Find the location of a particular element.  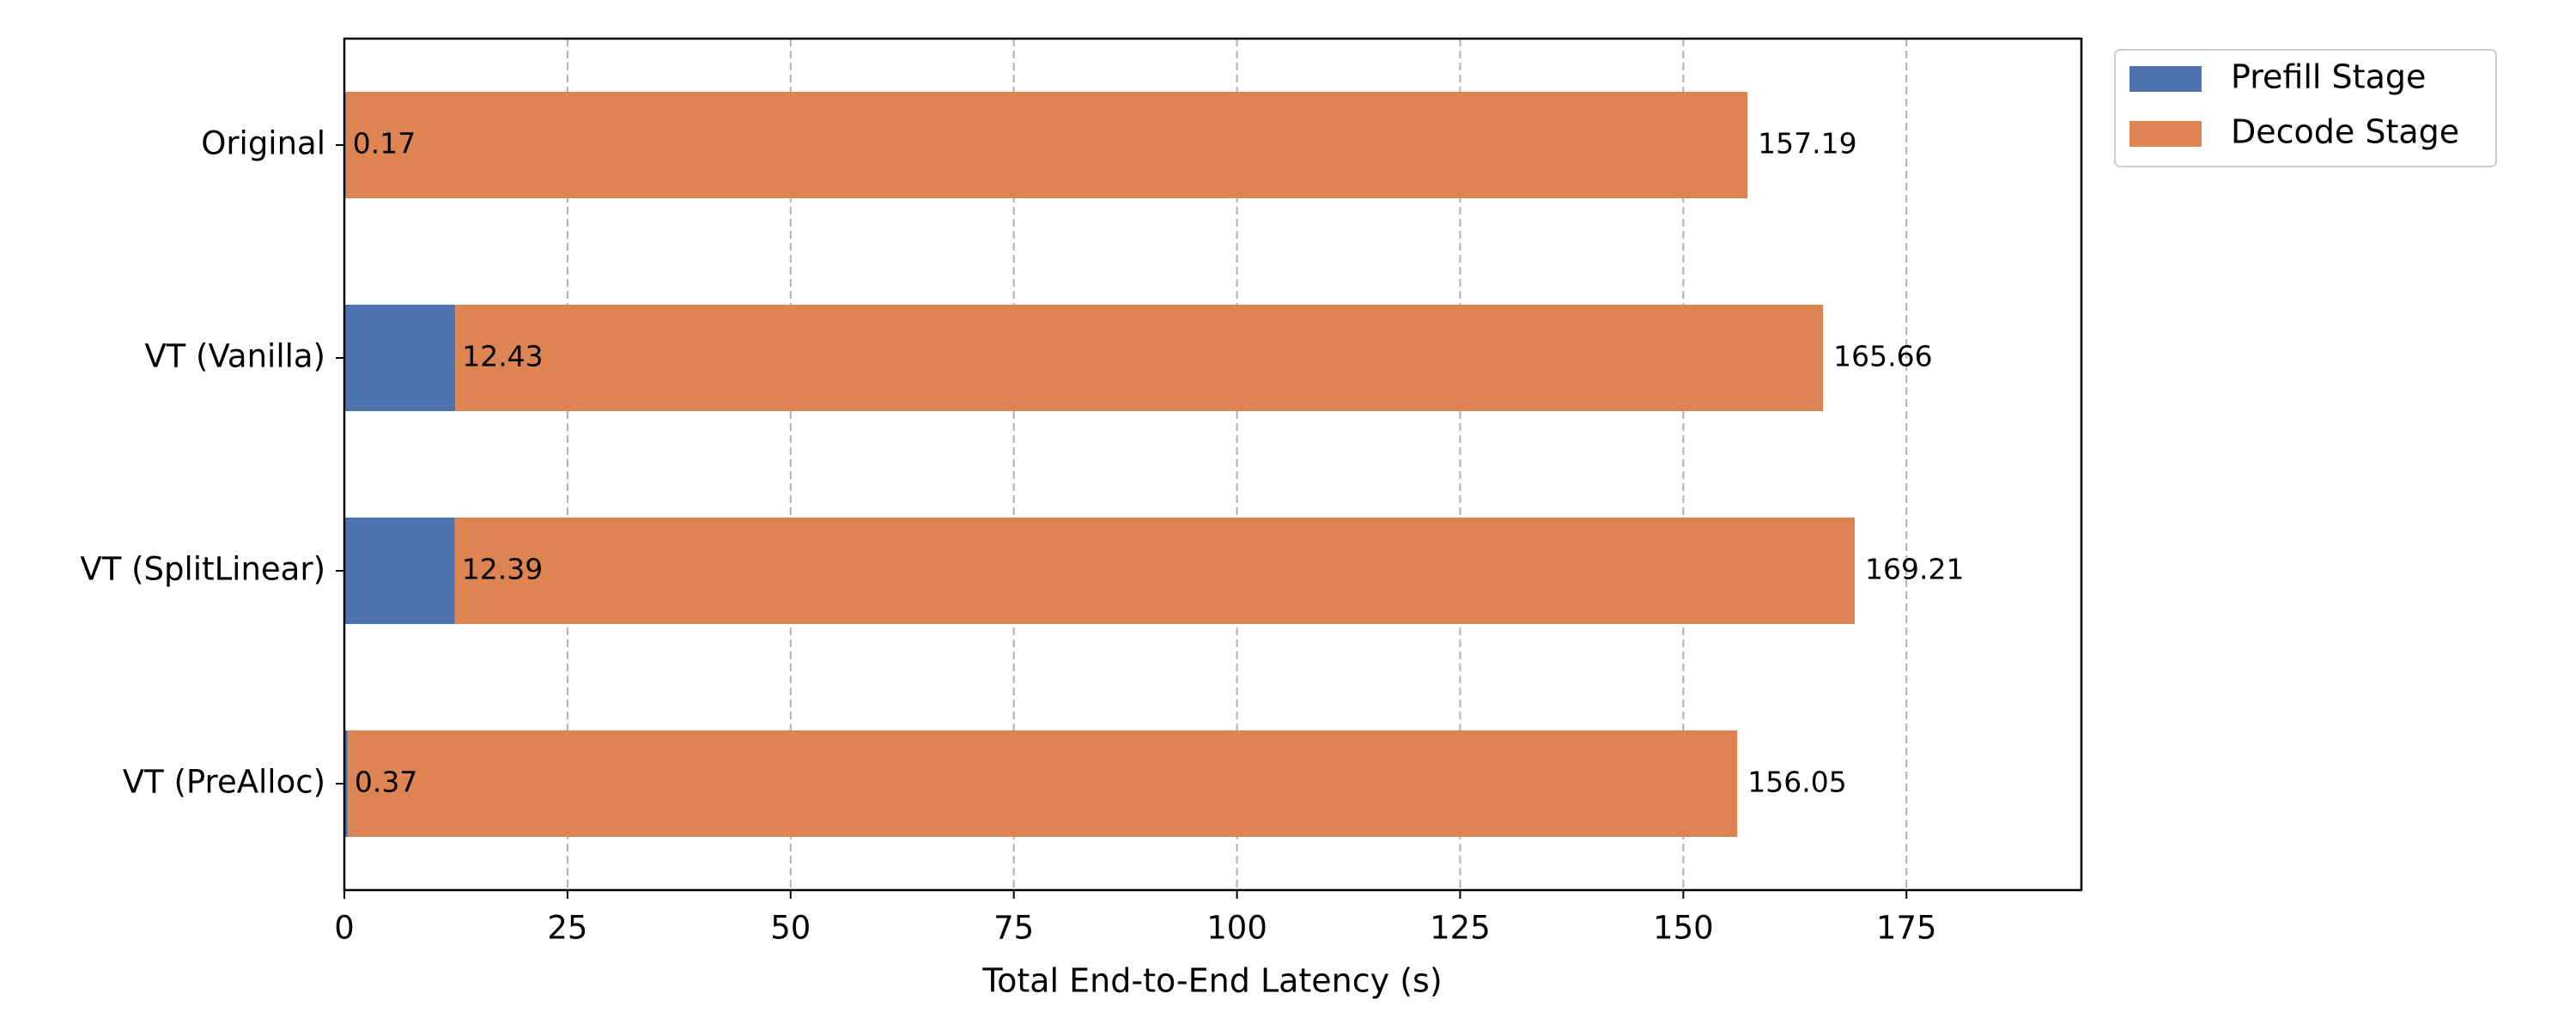

x-tick-label: 25 is located at coordinates (567, 928).